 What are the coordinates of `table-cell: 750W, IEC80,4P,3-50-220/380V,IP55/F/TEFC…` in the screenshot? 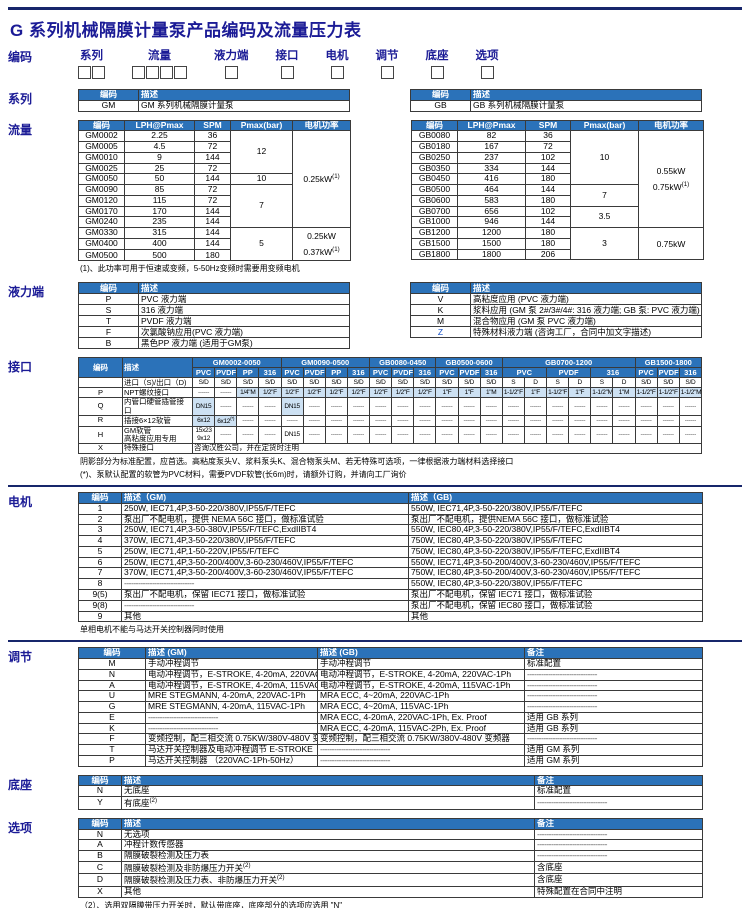 It's located at (555, 551).